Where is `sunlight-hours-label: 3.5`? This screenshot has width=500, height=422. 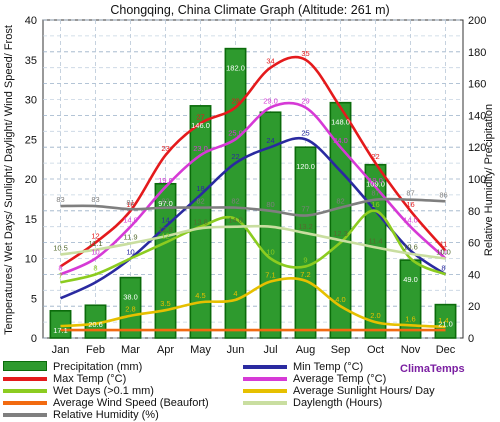 sunlight-hours-label: 3.5 is located at coordinates (165, 303).